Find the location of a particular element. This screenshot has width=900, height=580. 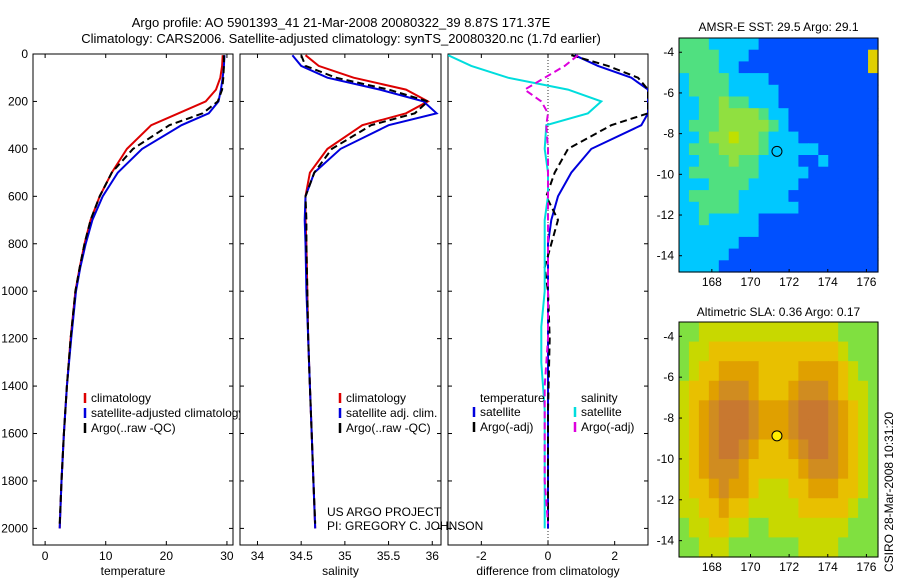

depth-tick-label: 200 is located at coordinates (18, 101).